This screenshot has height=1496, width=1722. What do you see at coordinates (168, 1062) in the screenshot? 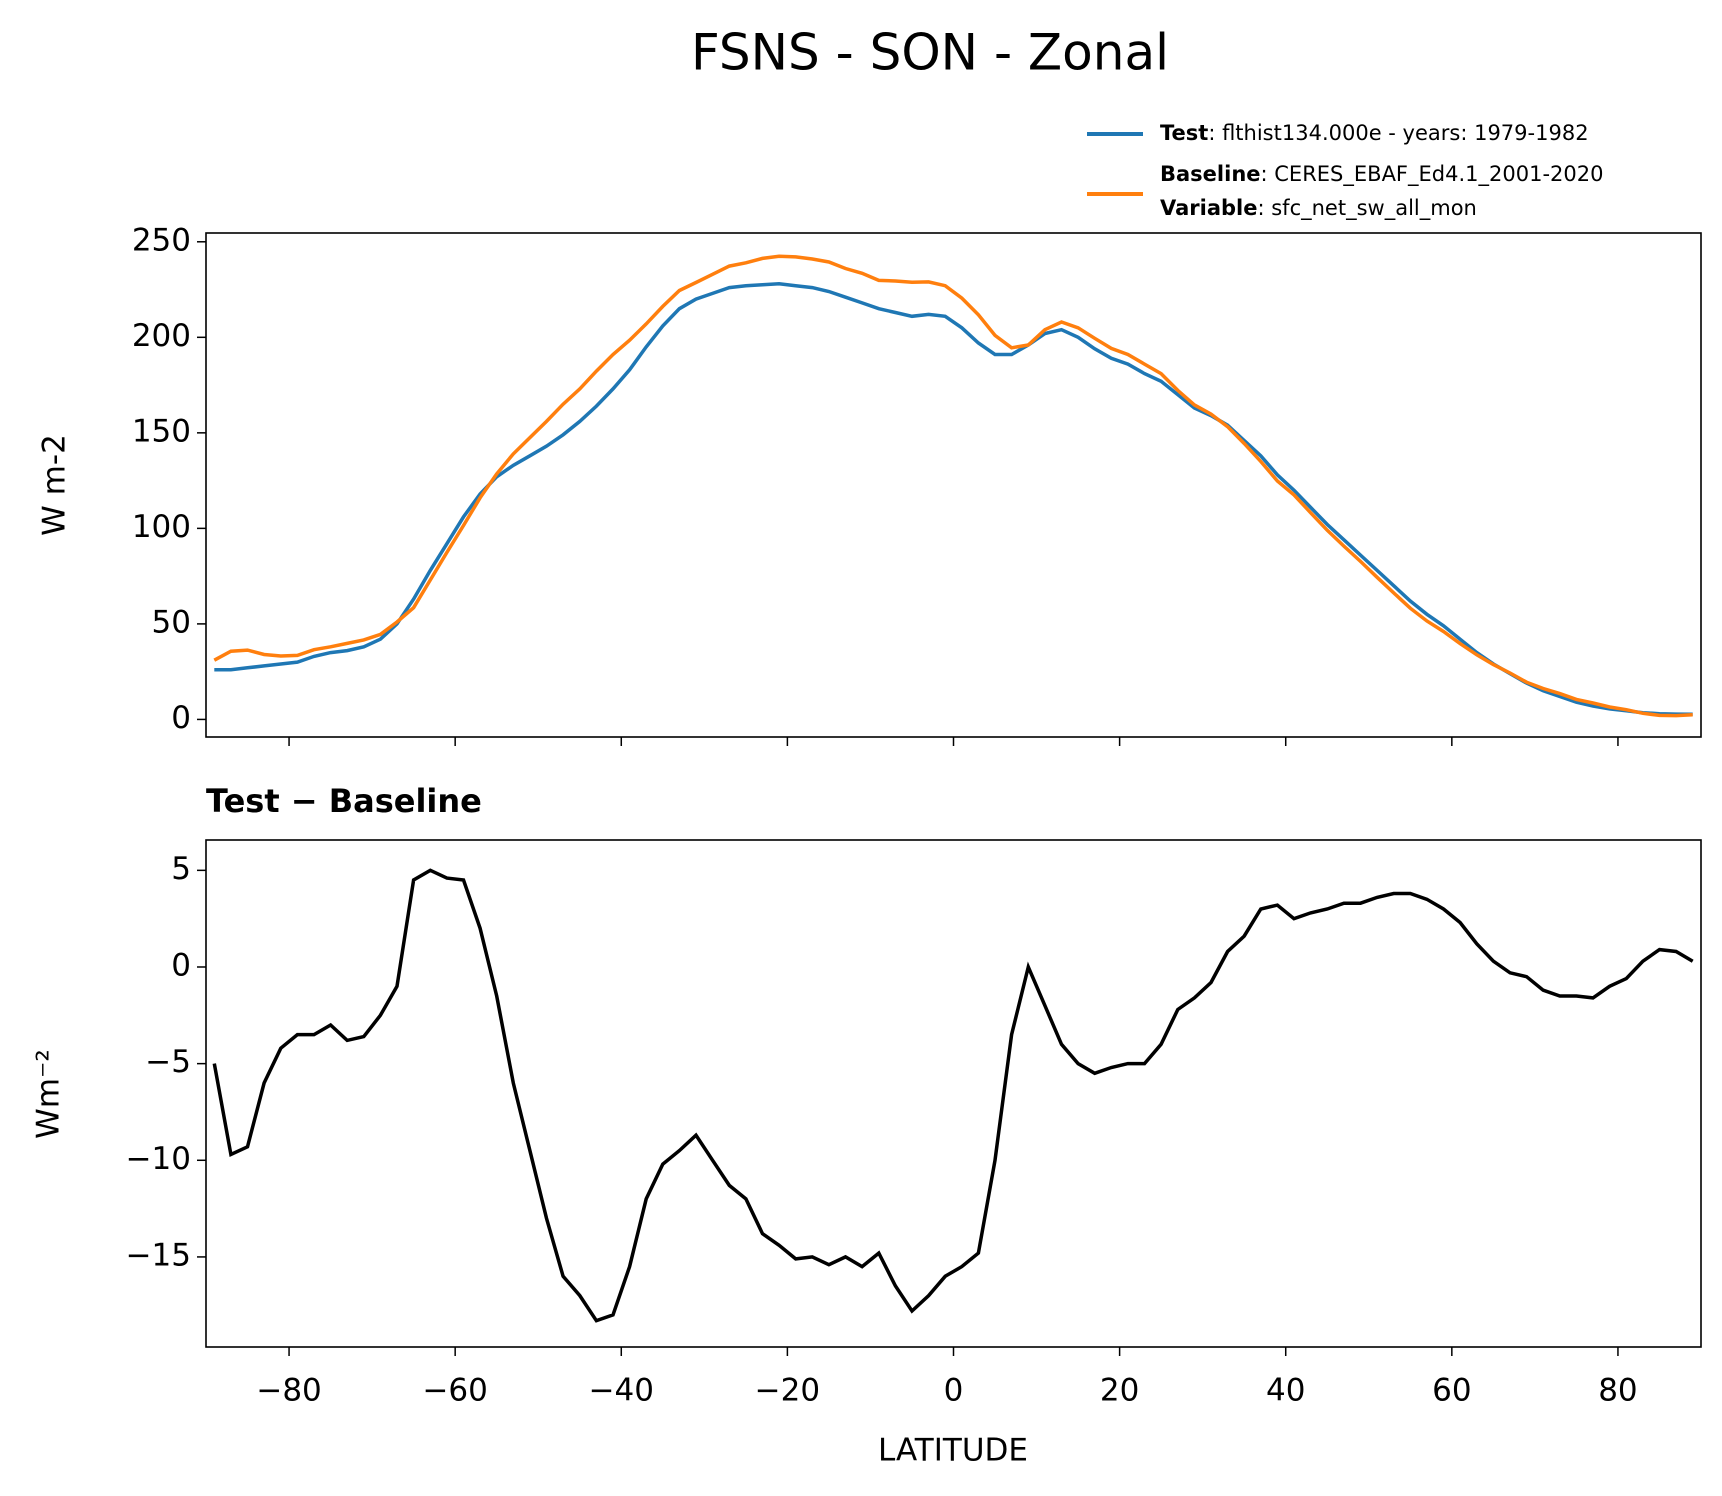
I see `y-tick-label: −5` at bounding box center [168, 1062].